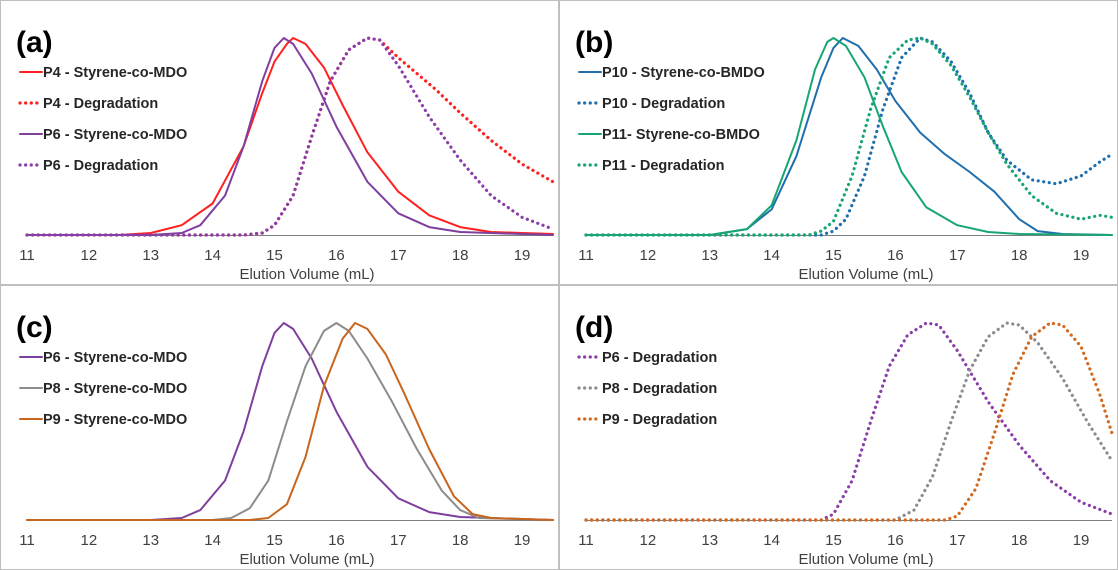 The image size is (1118, 570). I want to click on legend-label: P4 - Styrene-co-MDO, so click(115, 73).